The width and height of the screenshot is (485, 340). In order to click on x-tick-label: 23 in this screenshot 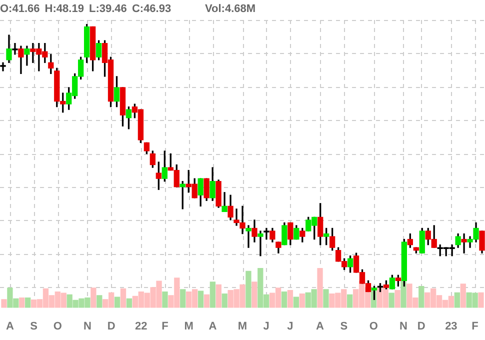, I will do `click(451, 326)`.